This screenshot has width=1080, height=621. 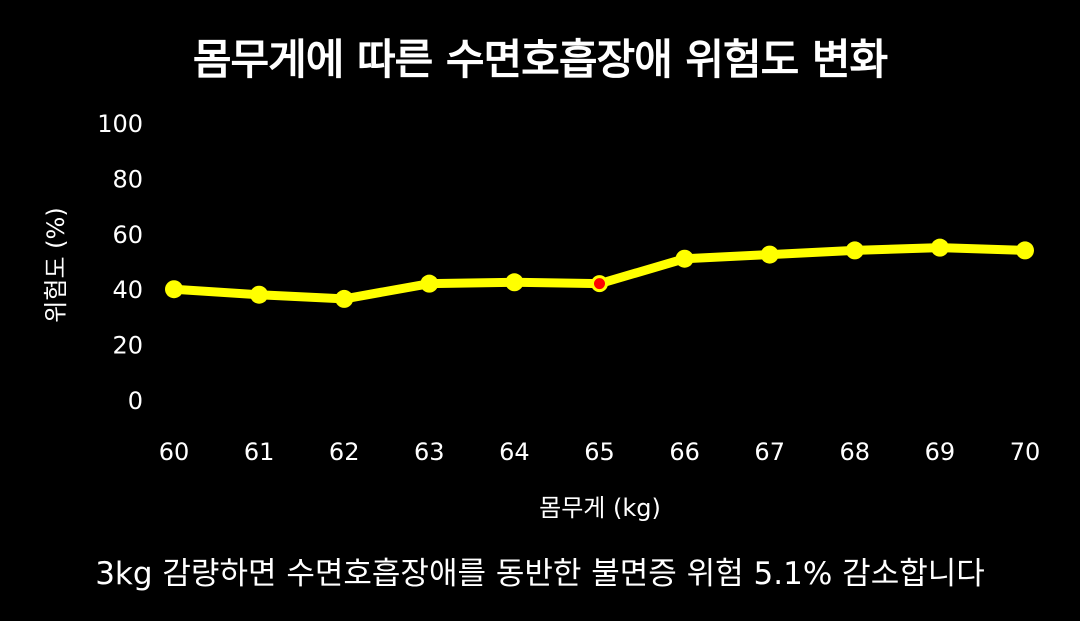 I want to click on x-tick-label: 62, so click(x=344, y=452).